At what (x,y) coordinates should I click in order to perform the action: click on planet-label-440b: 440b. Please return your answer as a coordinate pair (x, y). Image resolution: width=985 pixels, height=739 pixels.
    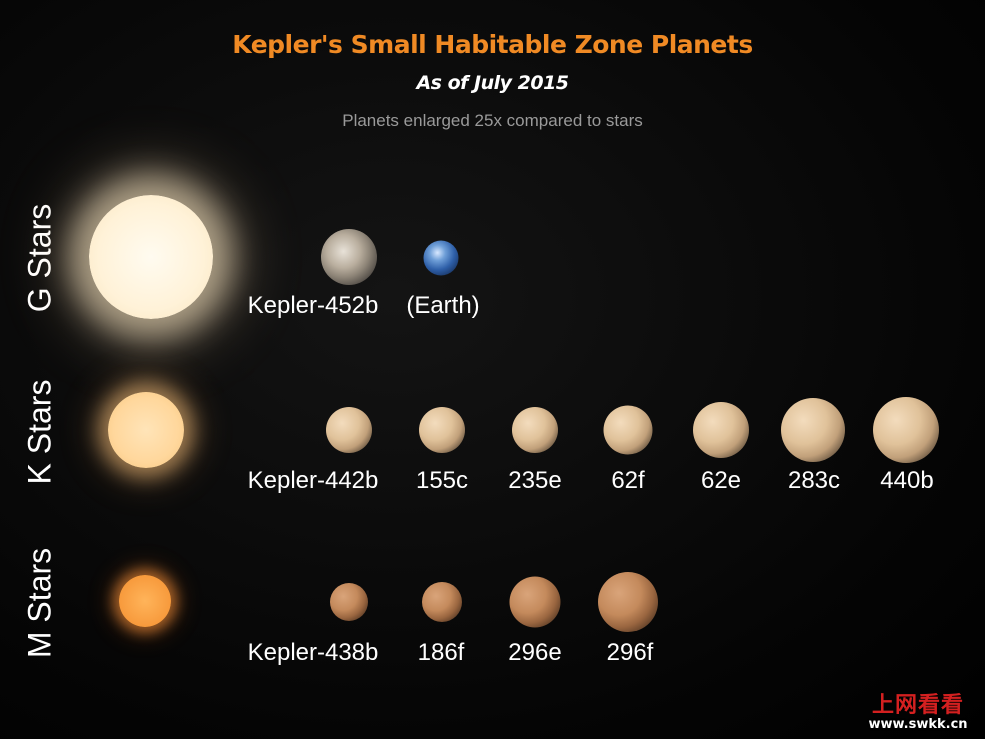
    Looking at the image, I should click on (907, 480).